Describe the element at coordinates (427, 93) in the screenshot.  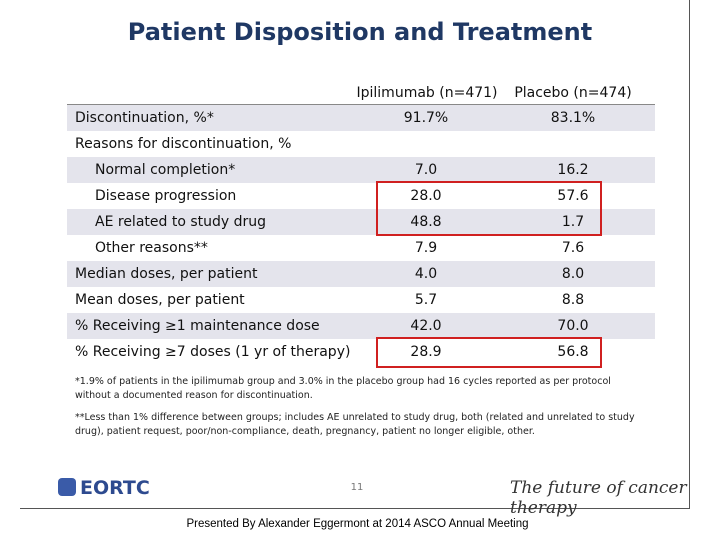
I see `column-header: Ipilimumab (n=471)` at that location.